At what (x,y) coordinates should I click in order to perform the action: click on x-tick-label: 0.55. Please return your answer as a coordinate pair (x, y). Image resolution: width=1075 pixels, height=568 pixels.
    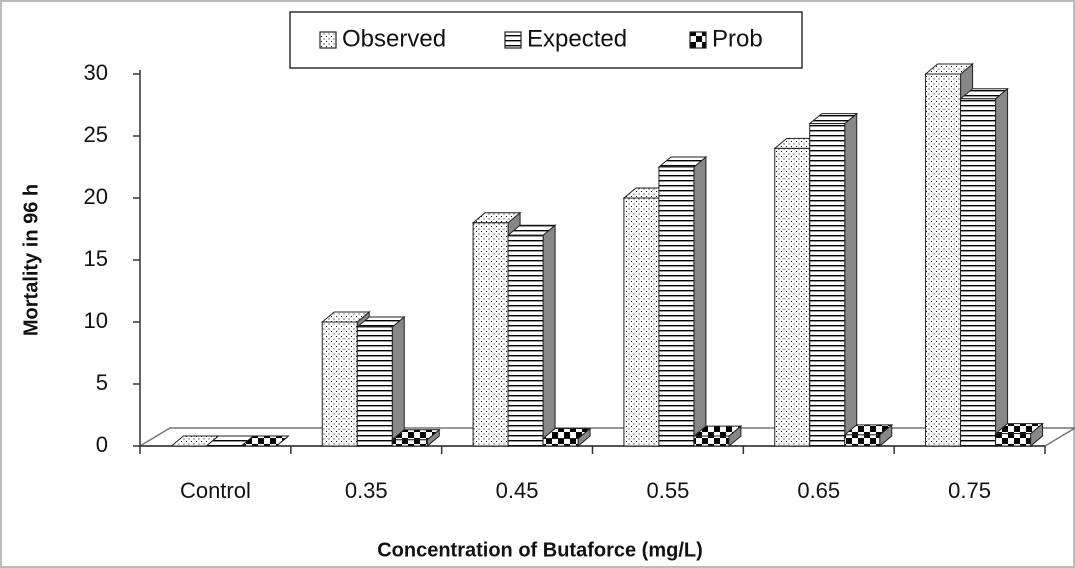
    Looking at the image, I should click on (668, 490).